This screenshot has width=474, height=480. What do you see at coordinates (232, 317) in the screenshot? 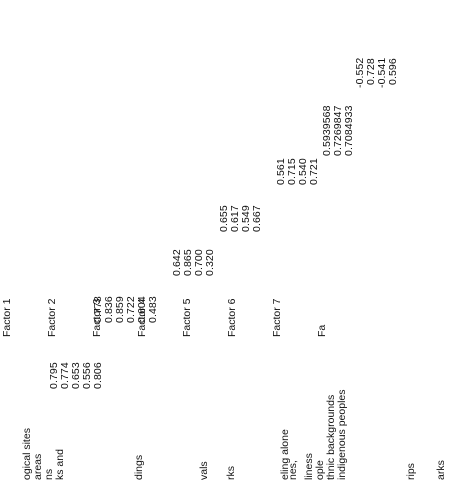
I see `column-header: Factor 6` at bounding box center [232, 317].